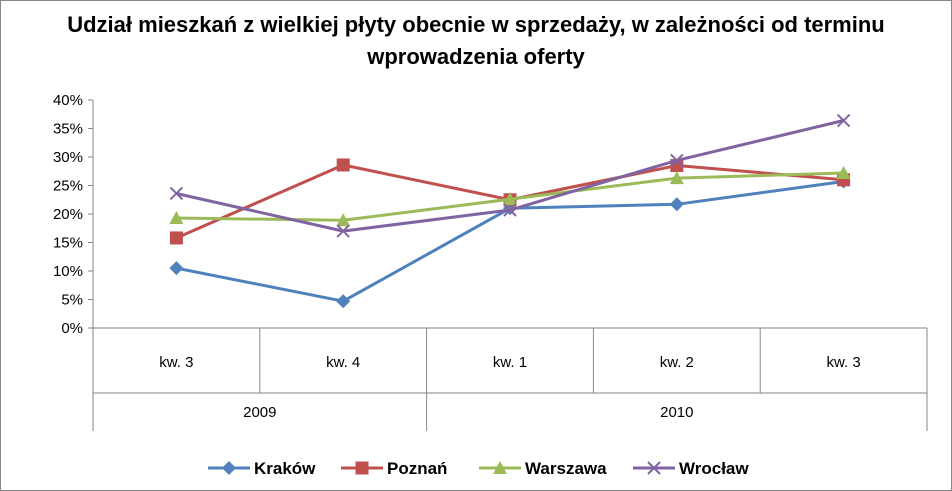  What do you see at coordinates (68, 186) in the screenshot?
I see `y-tick-label: 25%` at bounding box center [68, 186].